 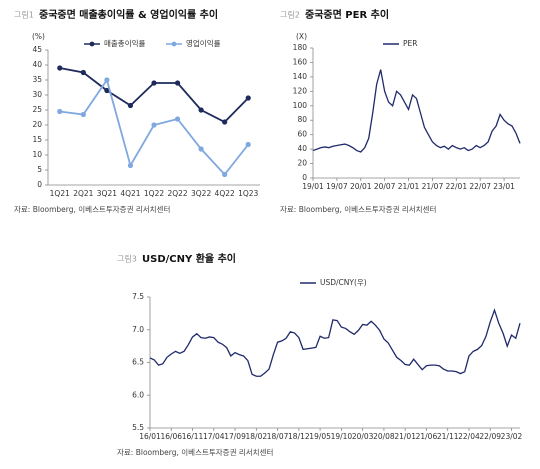 I want to click on figure-label: 그림2, so click(x=290, y=15).